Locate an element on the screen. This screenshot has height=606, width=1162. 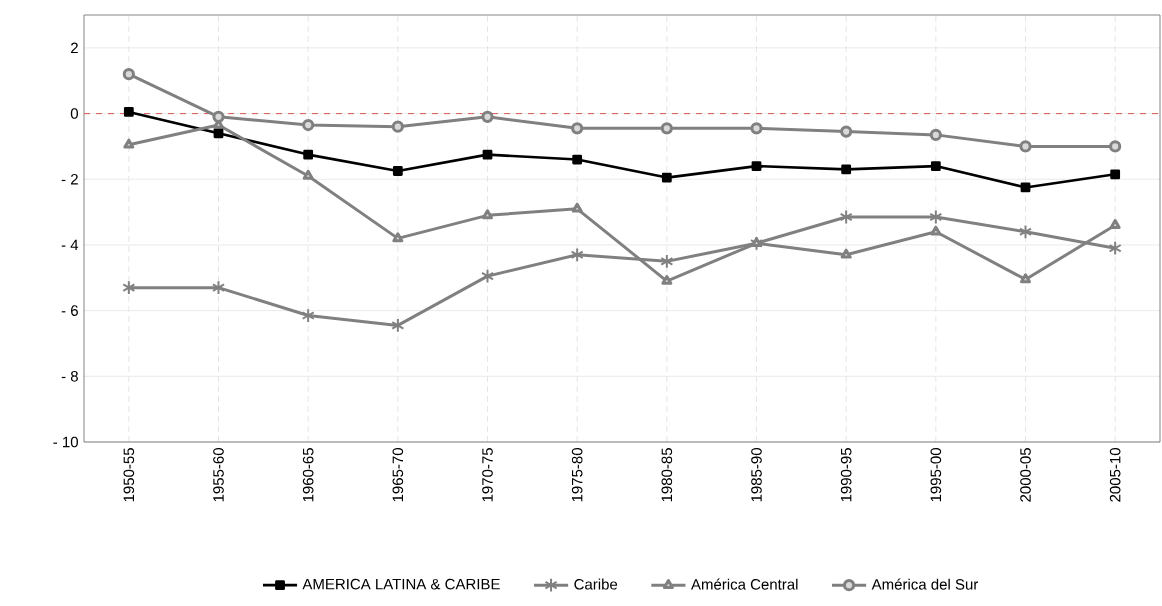
legend-label: América Central is located at coordinates (744, 584).